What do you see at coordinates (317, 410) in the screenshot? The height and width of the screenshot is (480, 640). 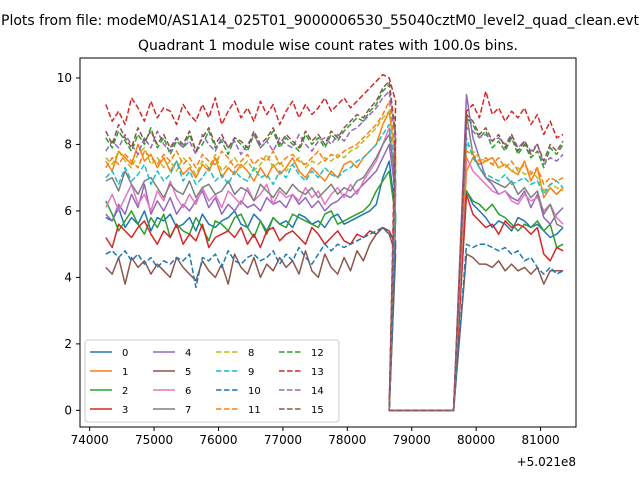 I see `legend-label: 15` at bounding box center [317, 410].